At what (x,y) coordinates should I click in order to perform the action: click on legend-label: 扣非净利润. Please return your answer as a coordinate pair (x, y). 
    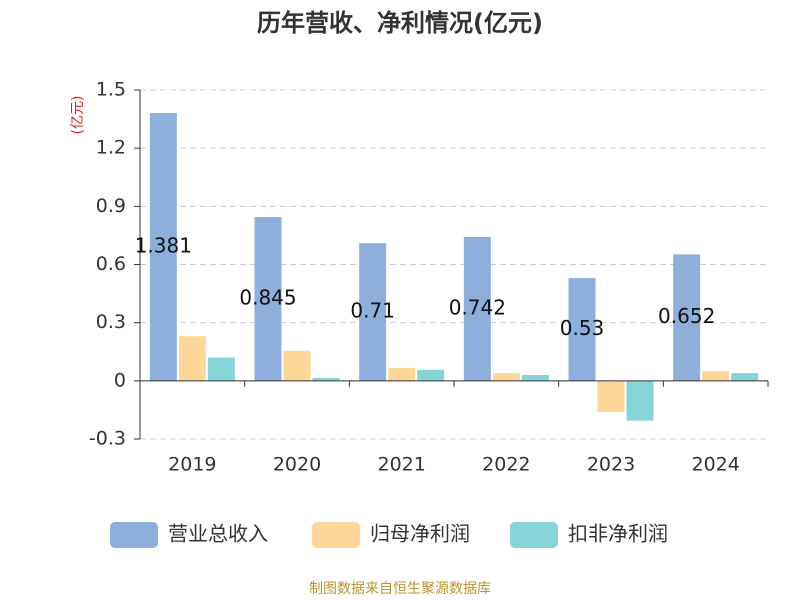
    Looking at the image, I should click on (618, 534).